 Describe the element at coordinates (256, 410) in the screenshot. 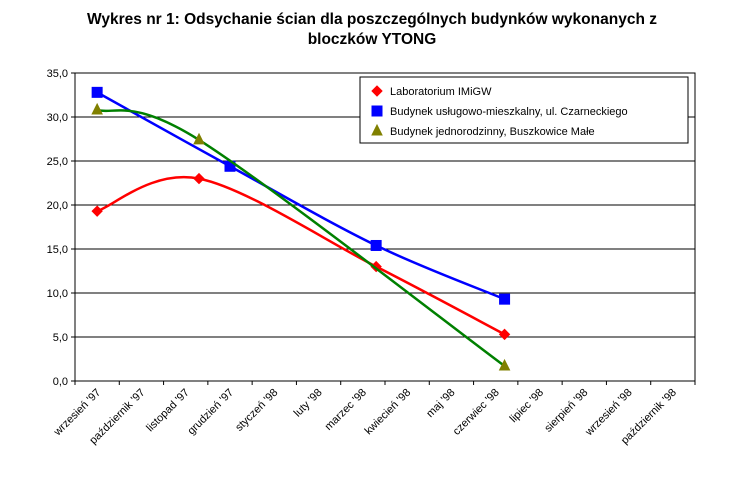

I see `x-tick-label: styczeń '98` at that location.